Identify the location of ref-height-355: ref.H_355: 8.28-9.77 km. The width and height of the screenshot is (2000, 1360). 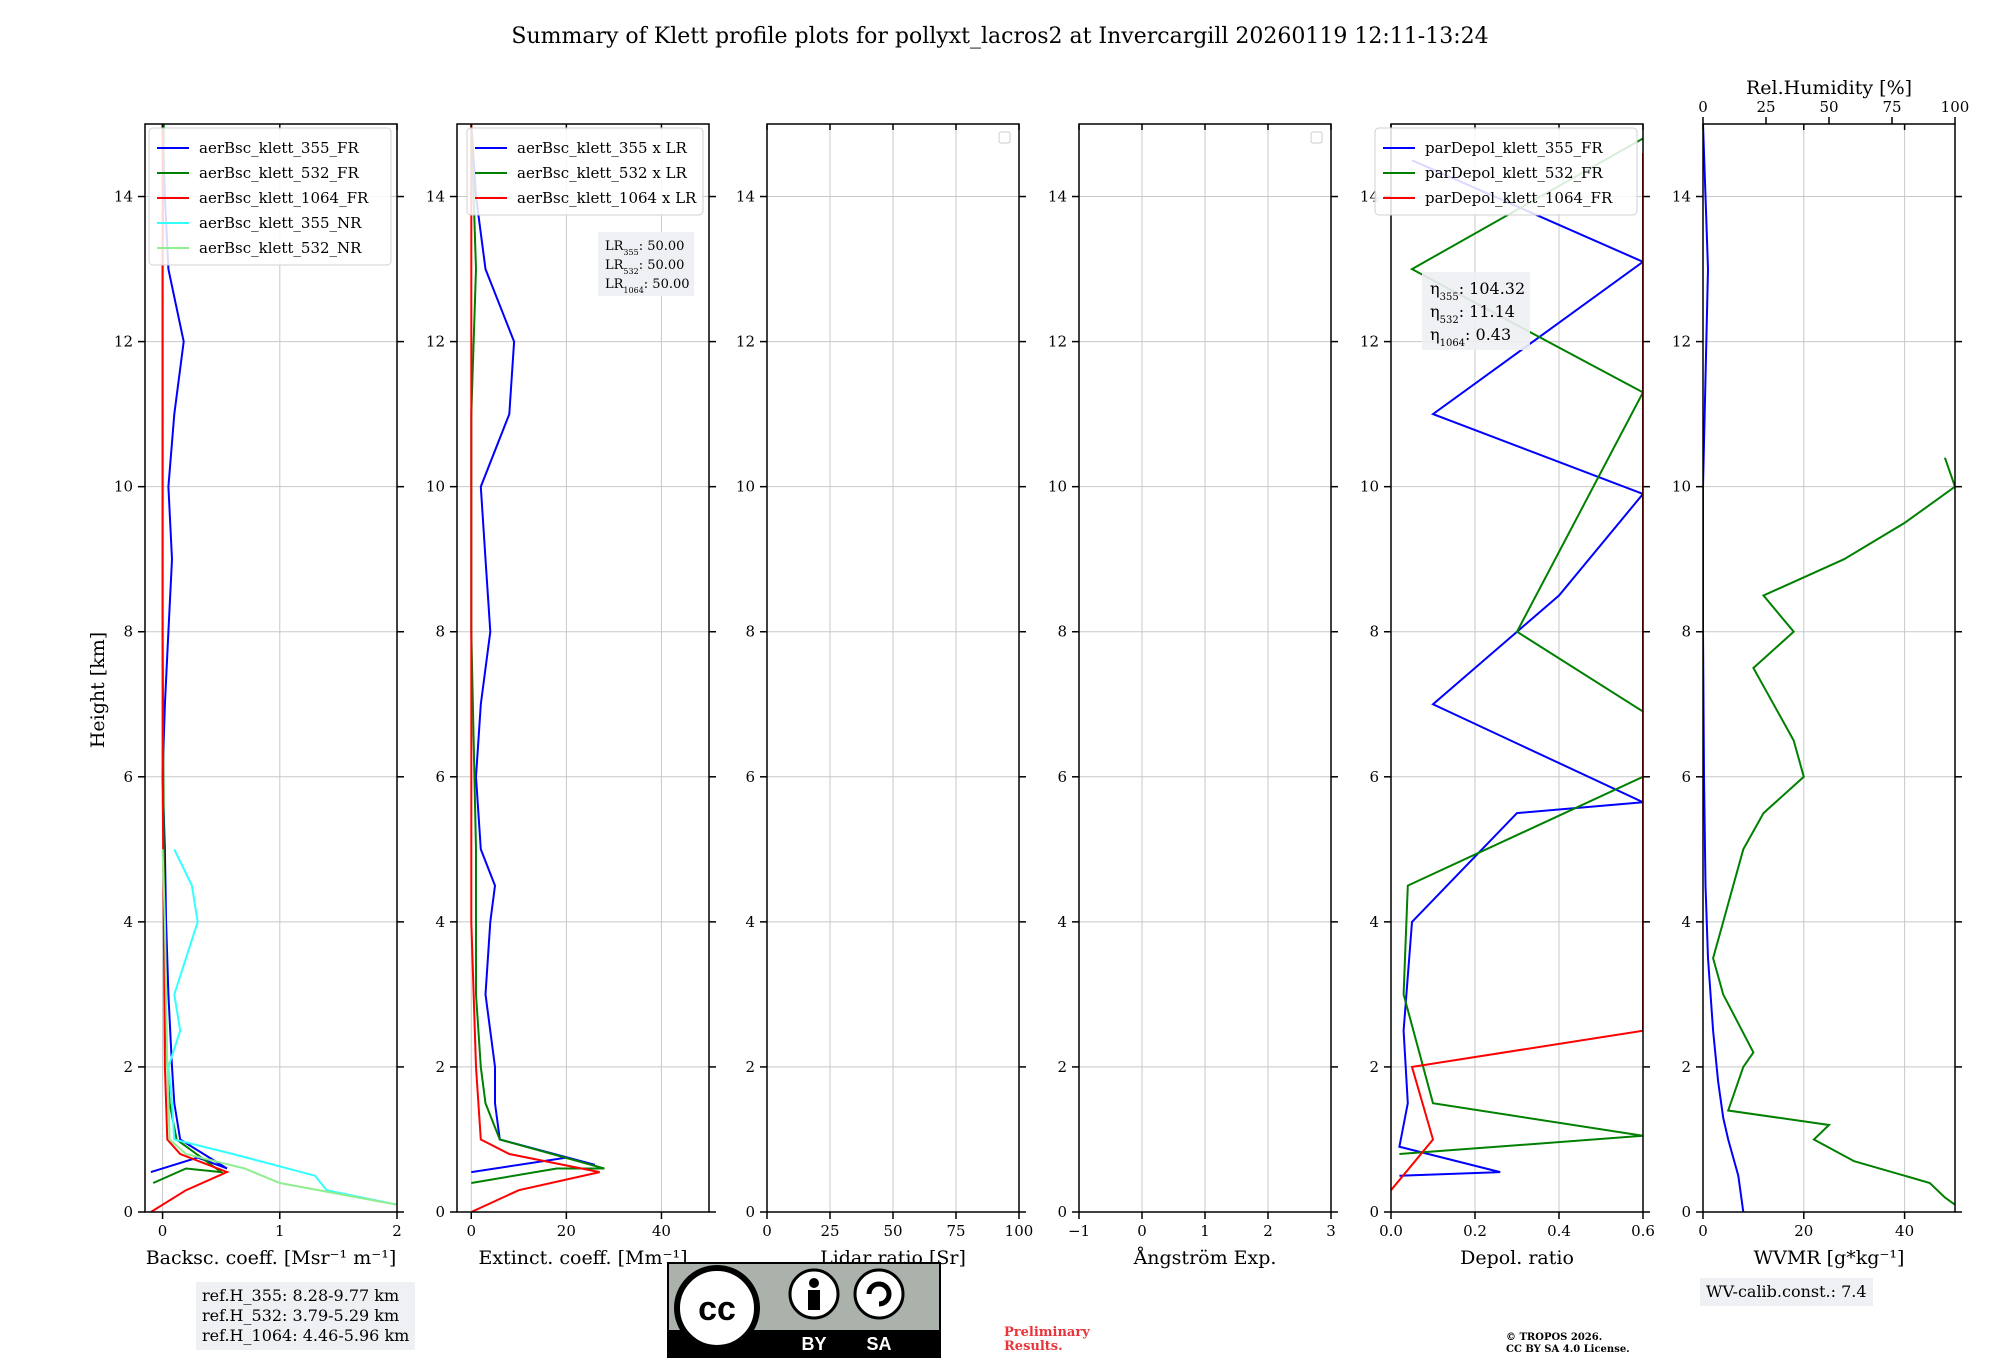
(301, 1295).